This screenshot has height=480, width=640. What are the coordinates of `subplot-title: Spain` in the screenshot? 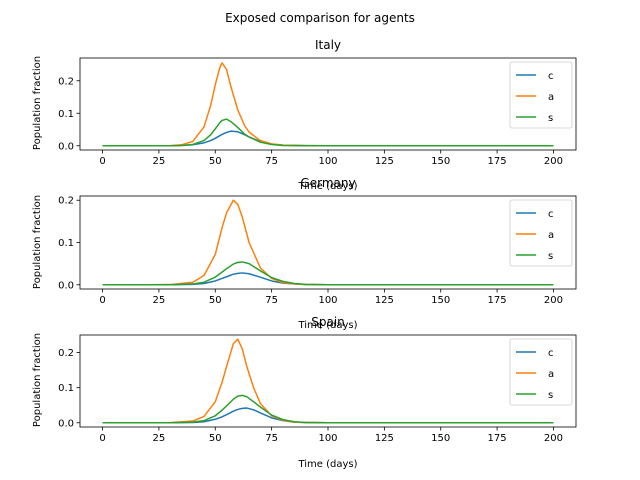 It's located at (328, 322).